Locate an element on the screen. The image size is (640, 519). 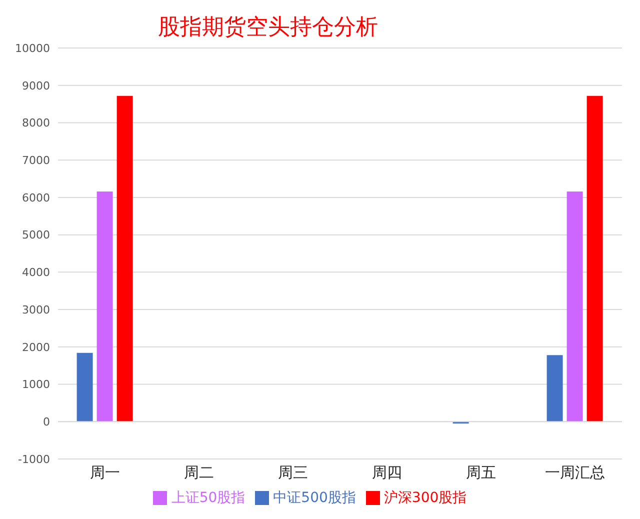
y-tick-label: 0 is located at coordinates (46, 422).